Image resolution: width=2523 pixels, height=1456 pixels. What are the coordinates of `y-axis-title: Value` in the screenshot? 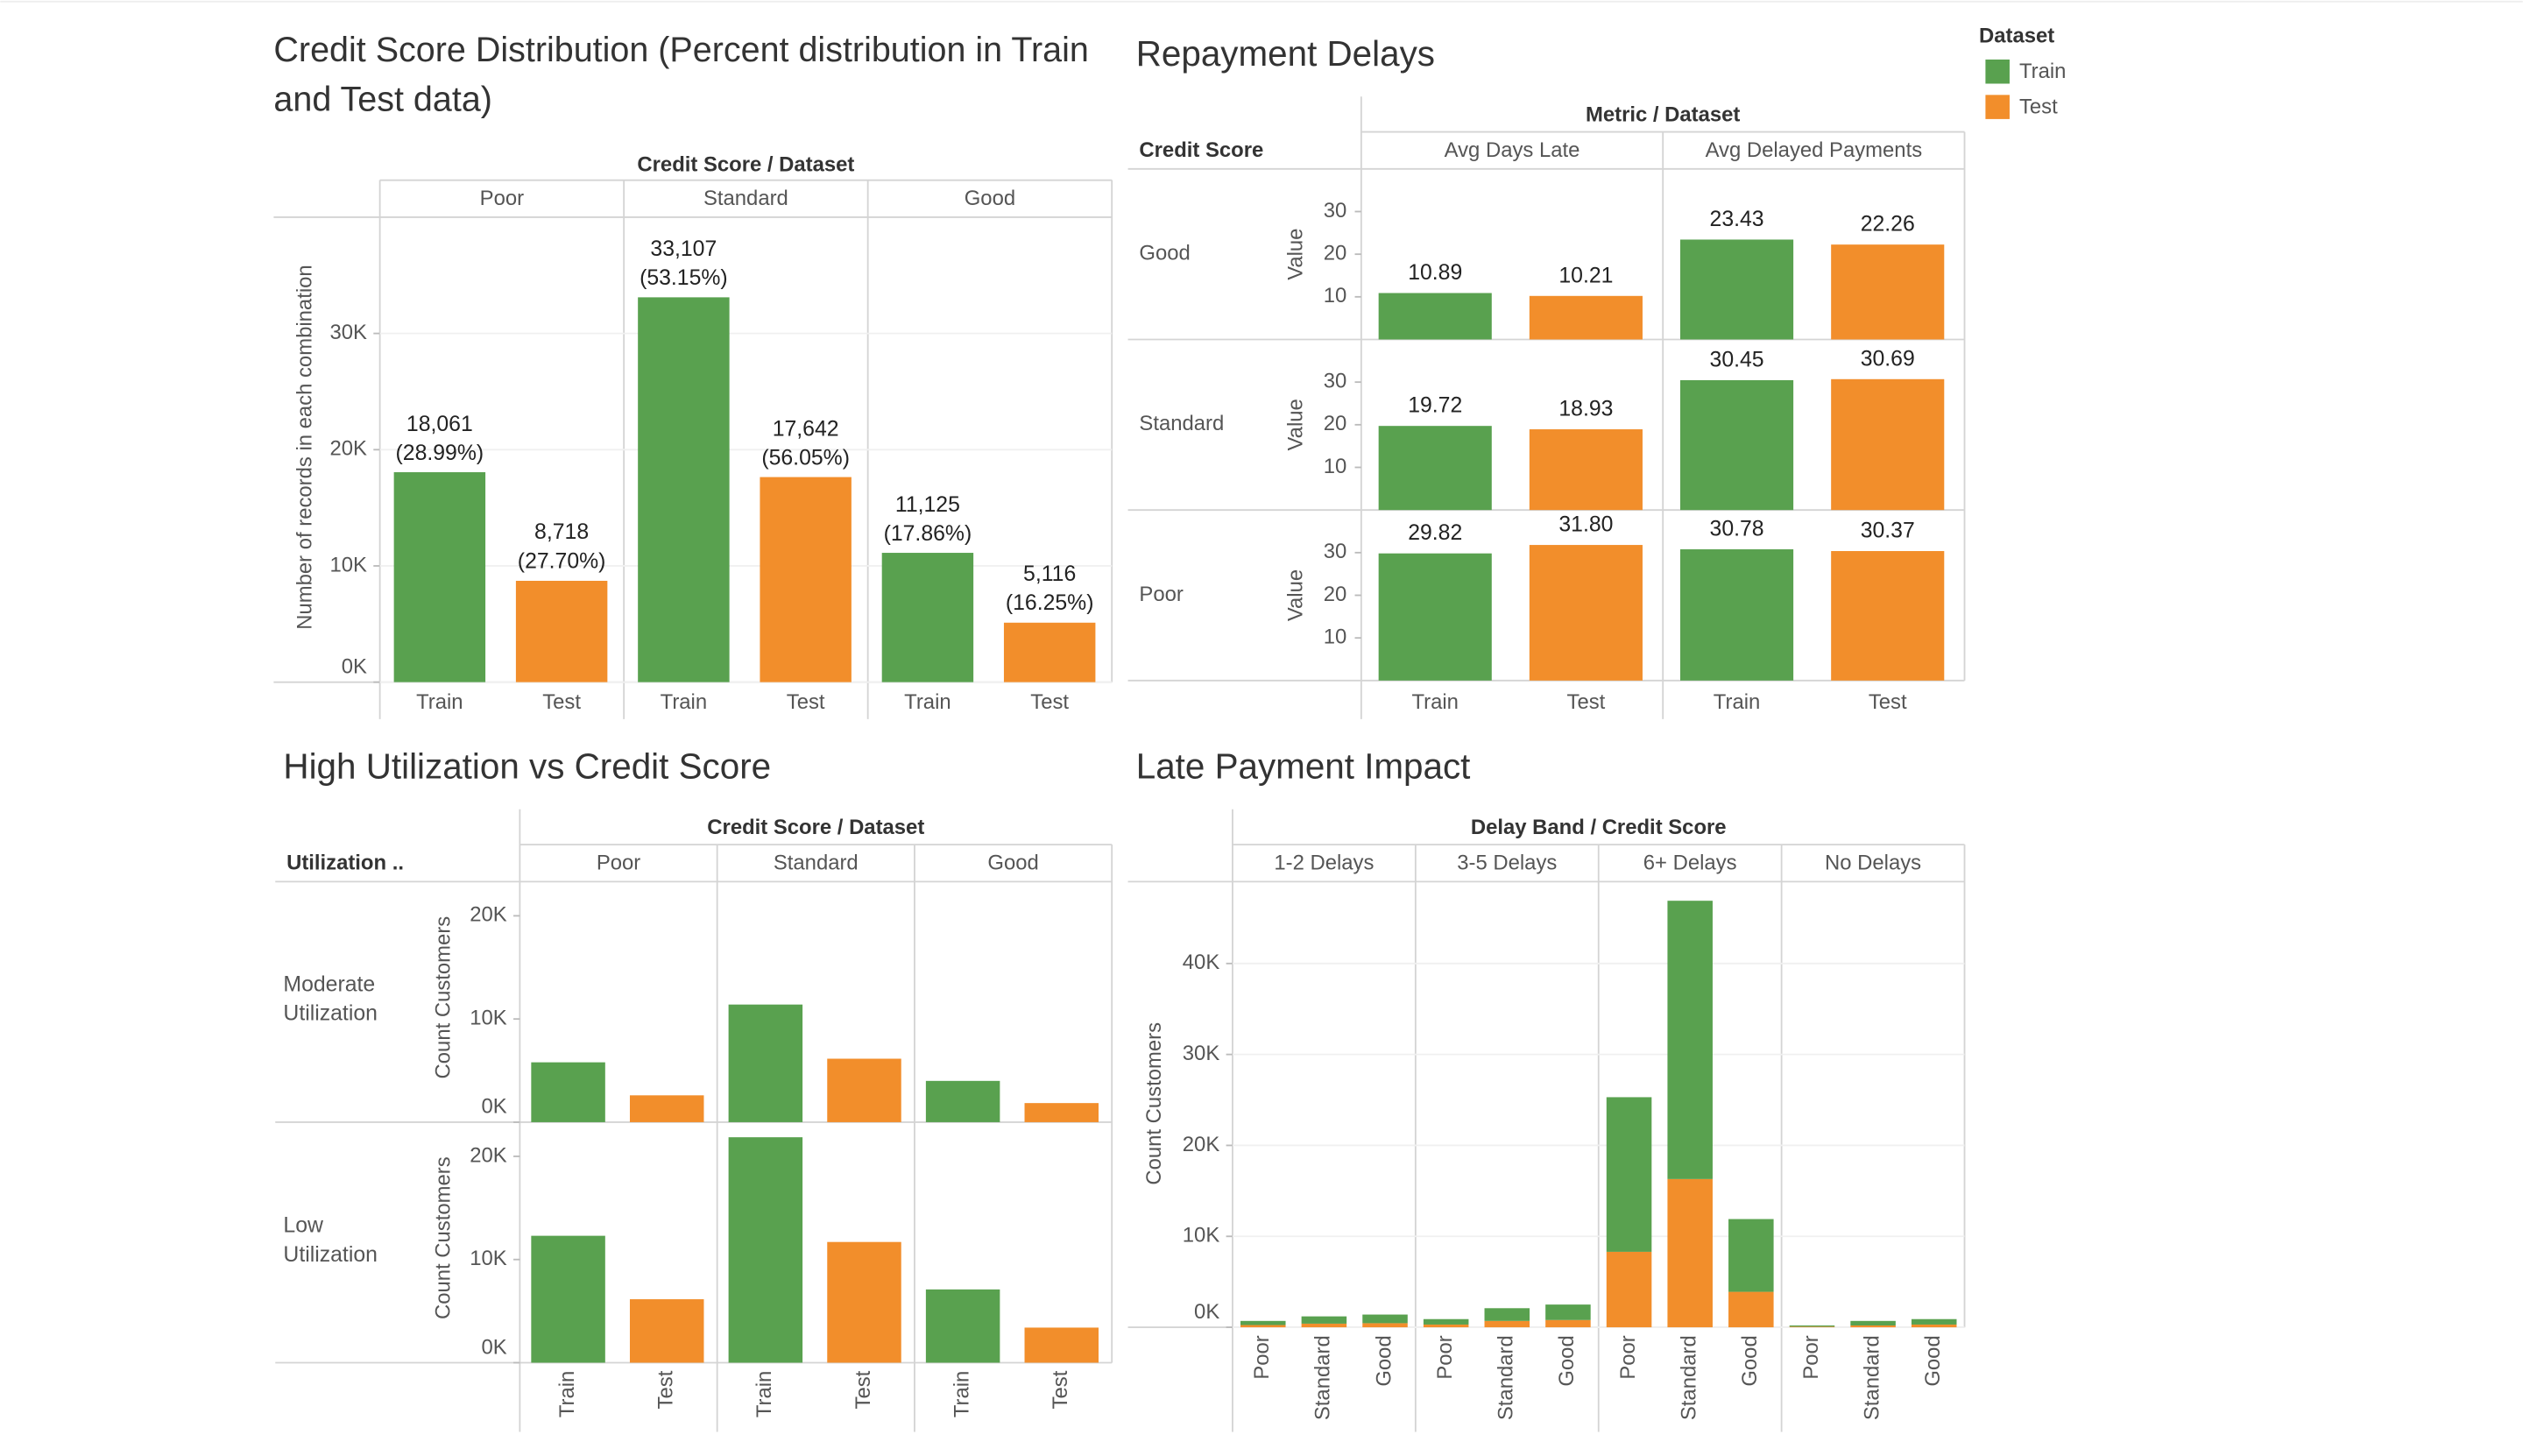 It's located at (1296, 424).